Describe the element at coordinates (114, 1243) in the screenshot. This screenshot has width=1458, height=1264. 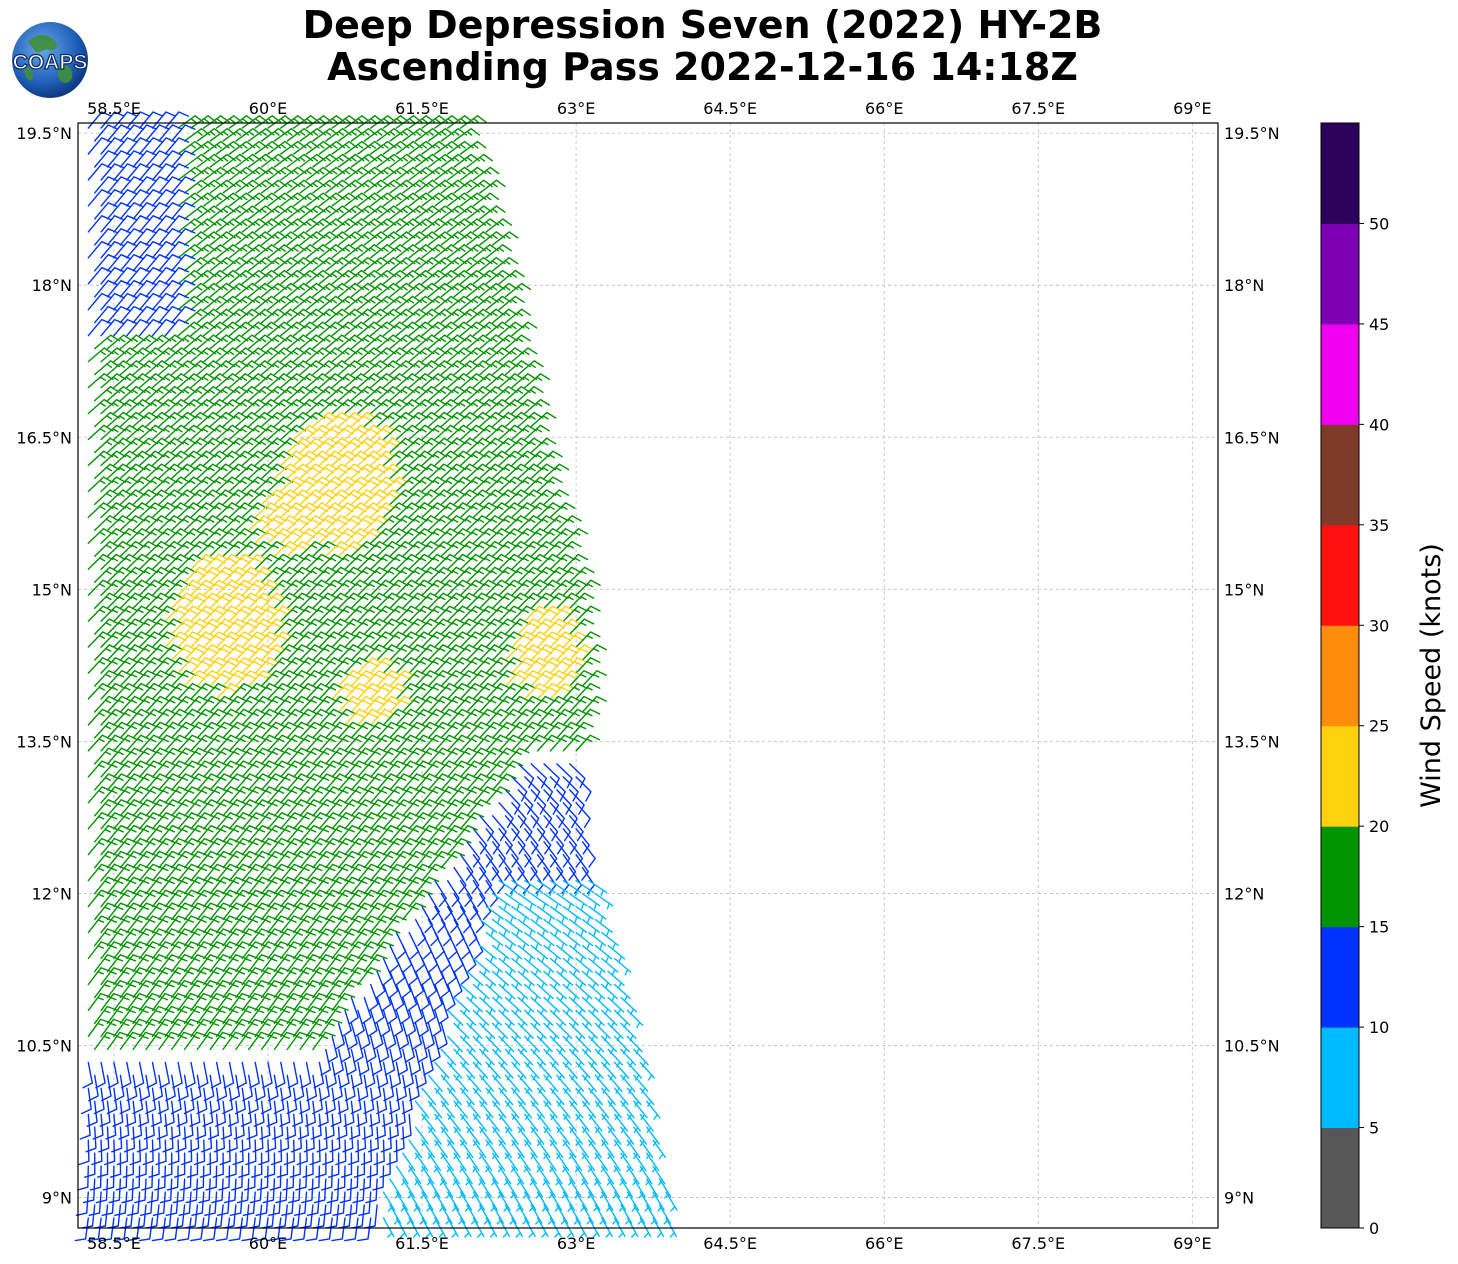
I see `lon-tick-bottom-0: 58.5°E` at that location.